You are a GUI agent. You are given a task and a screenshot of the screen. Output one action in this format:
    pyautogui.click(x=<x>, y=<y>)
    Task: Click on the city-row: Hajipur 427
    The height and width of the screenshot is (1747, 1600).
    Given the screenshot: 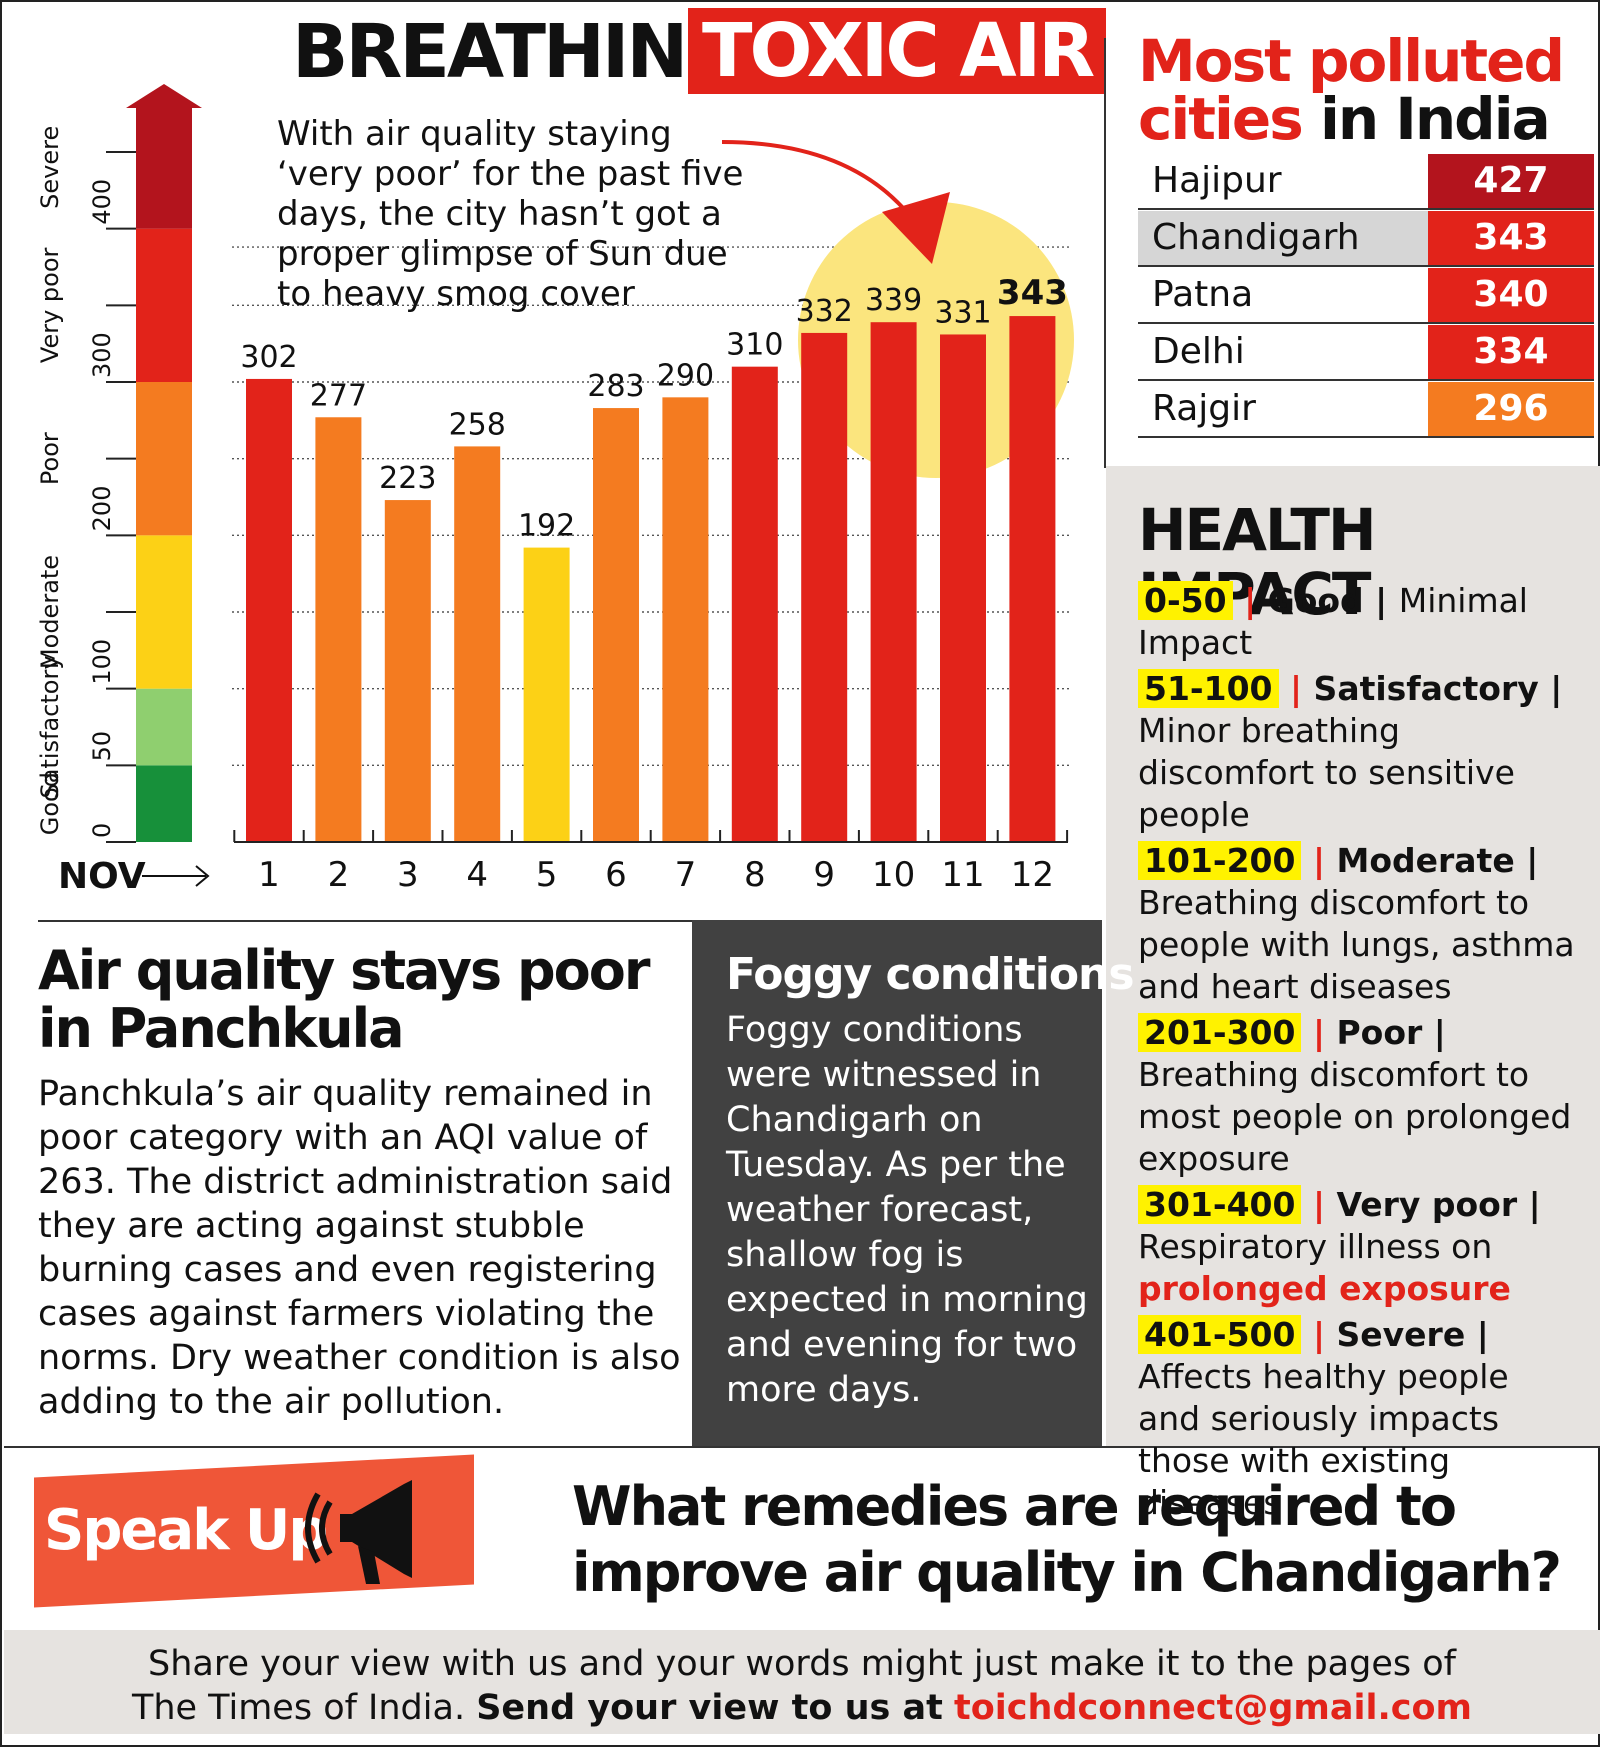 What is the action you would take?
    pyautogui.click(x=1366, y=182)
    